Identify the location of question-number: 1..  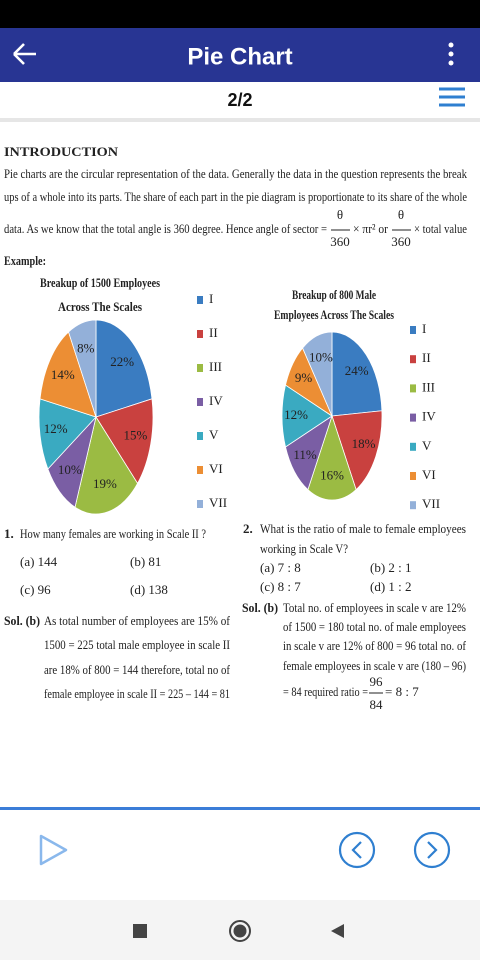
(9, 533).